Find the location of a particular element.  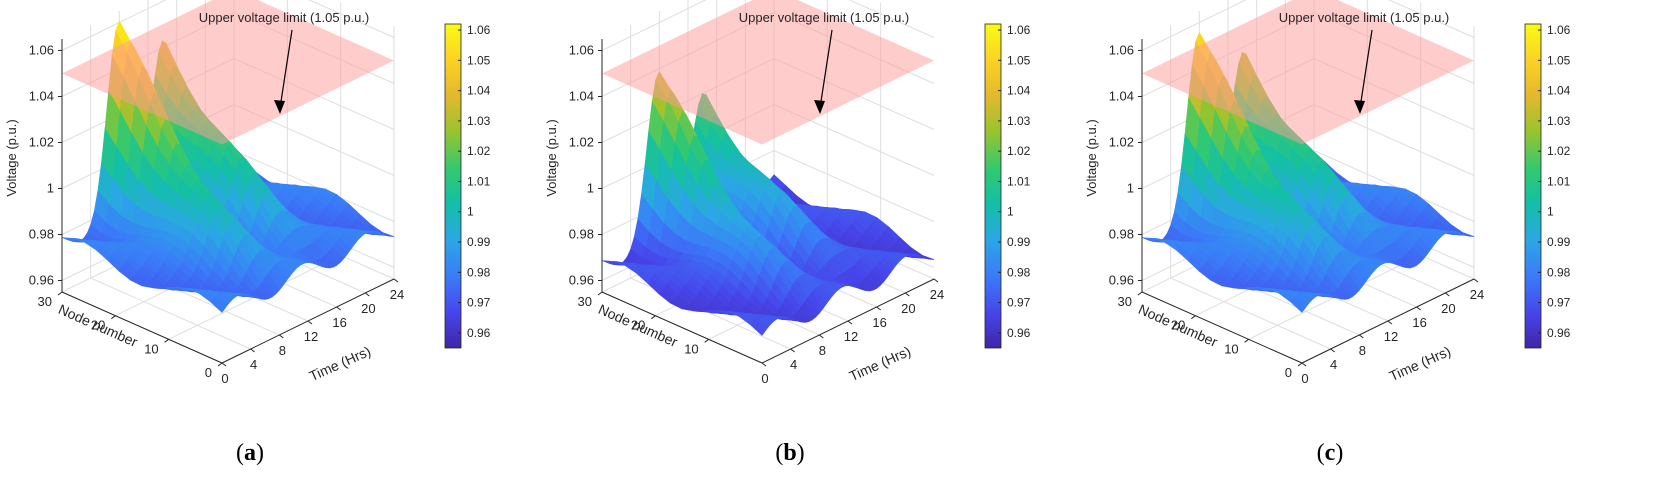

z-tick-label: 0.98 is located at coordinates (41, 234).